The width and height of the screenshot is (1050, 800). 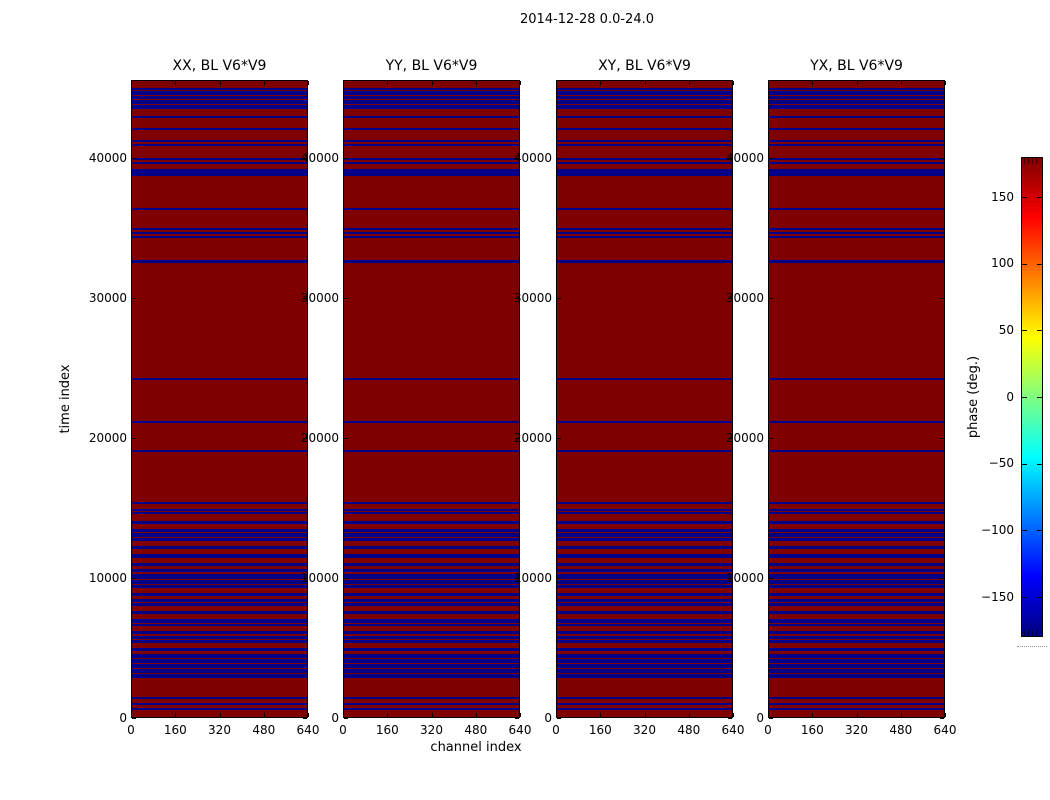 What do you see at coordinates (123, 717) in the screenshot?
I see `y-tick-label: 0` at bounding box center [123, 717].